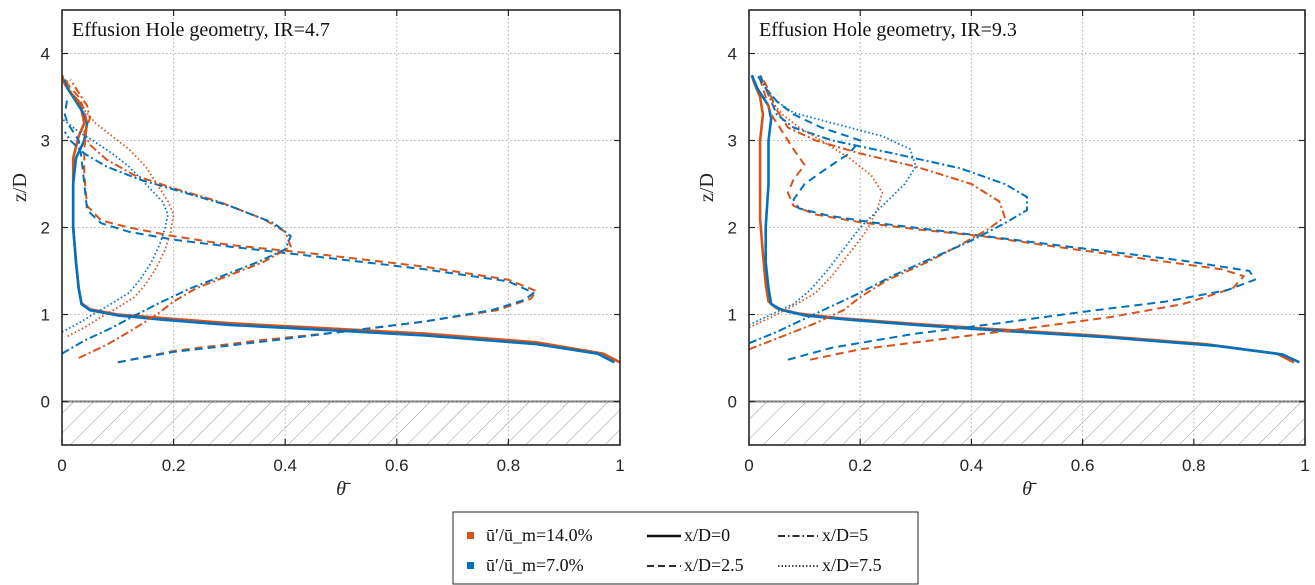 Image resolution: width=1315 pixels, height=585 pixels. Describe the element at coordinates (707, 535) in the screenshot. I see `legend-label-xd0: x/D=0` at that location.